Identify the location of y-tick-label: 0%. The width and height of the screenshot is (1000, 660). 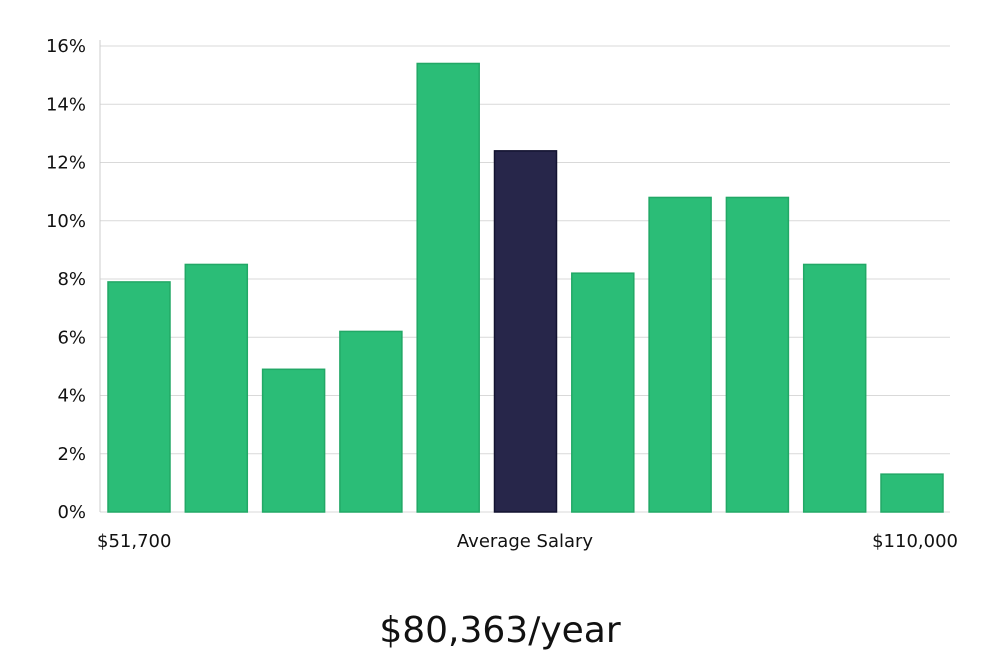
(71, 512).